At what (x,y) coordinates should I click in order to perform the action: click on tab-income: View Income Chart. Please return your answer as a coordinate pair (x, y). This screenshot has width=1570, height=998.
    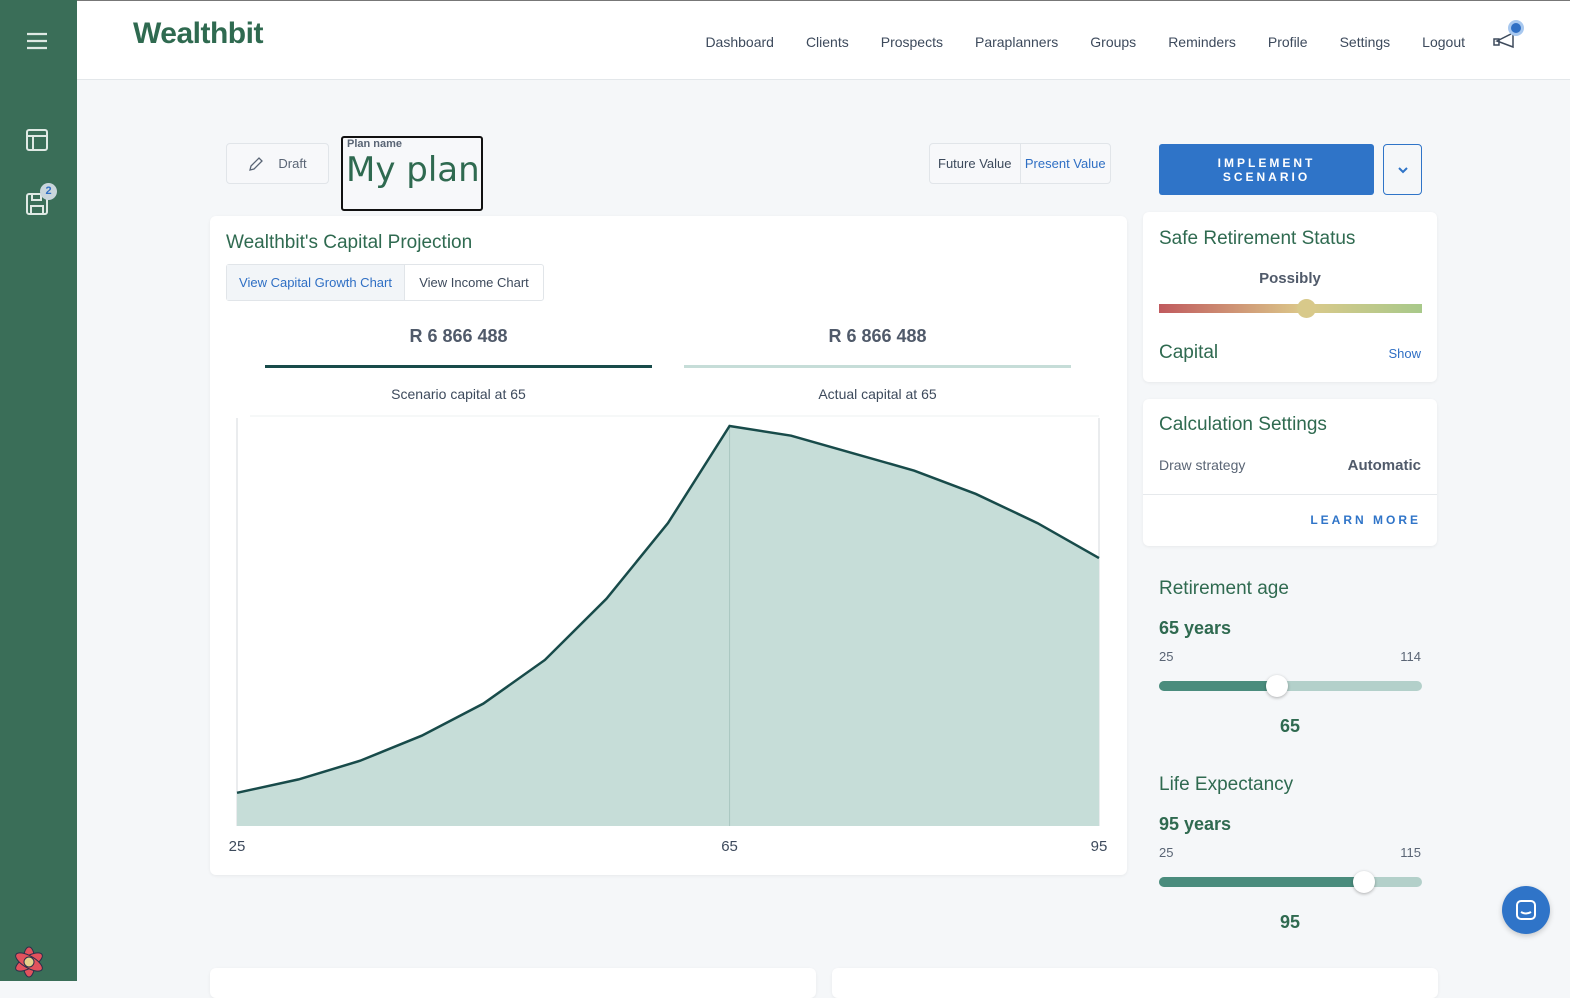
    Looking at the image, I should click on (474, 282).